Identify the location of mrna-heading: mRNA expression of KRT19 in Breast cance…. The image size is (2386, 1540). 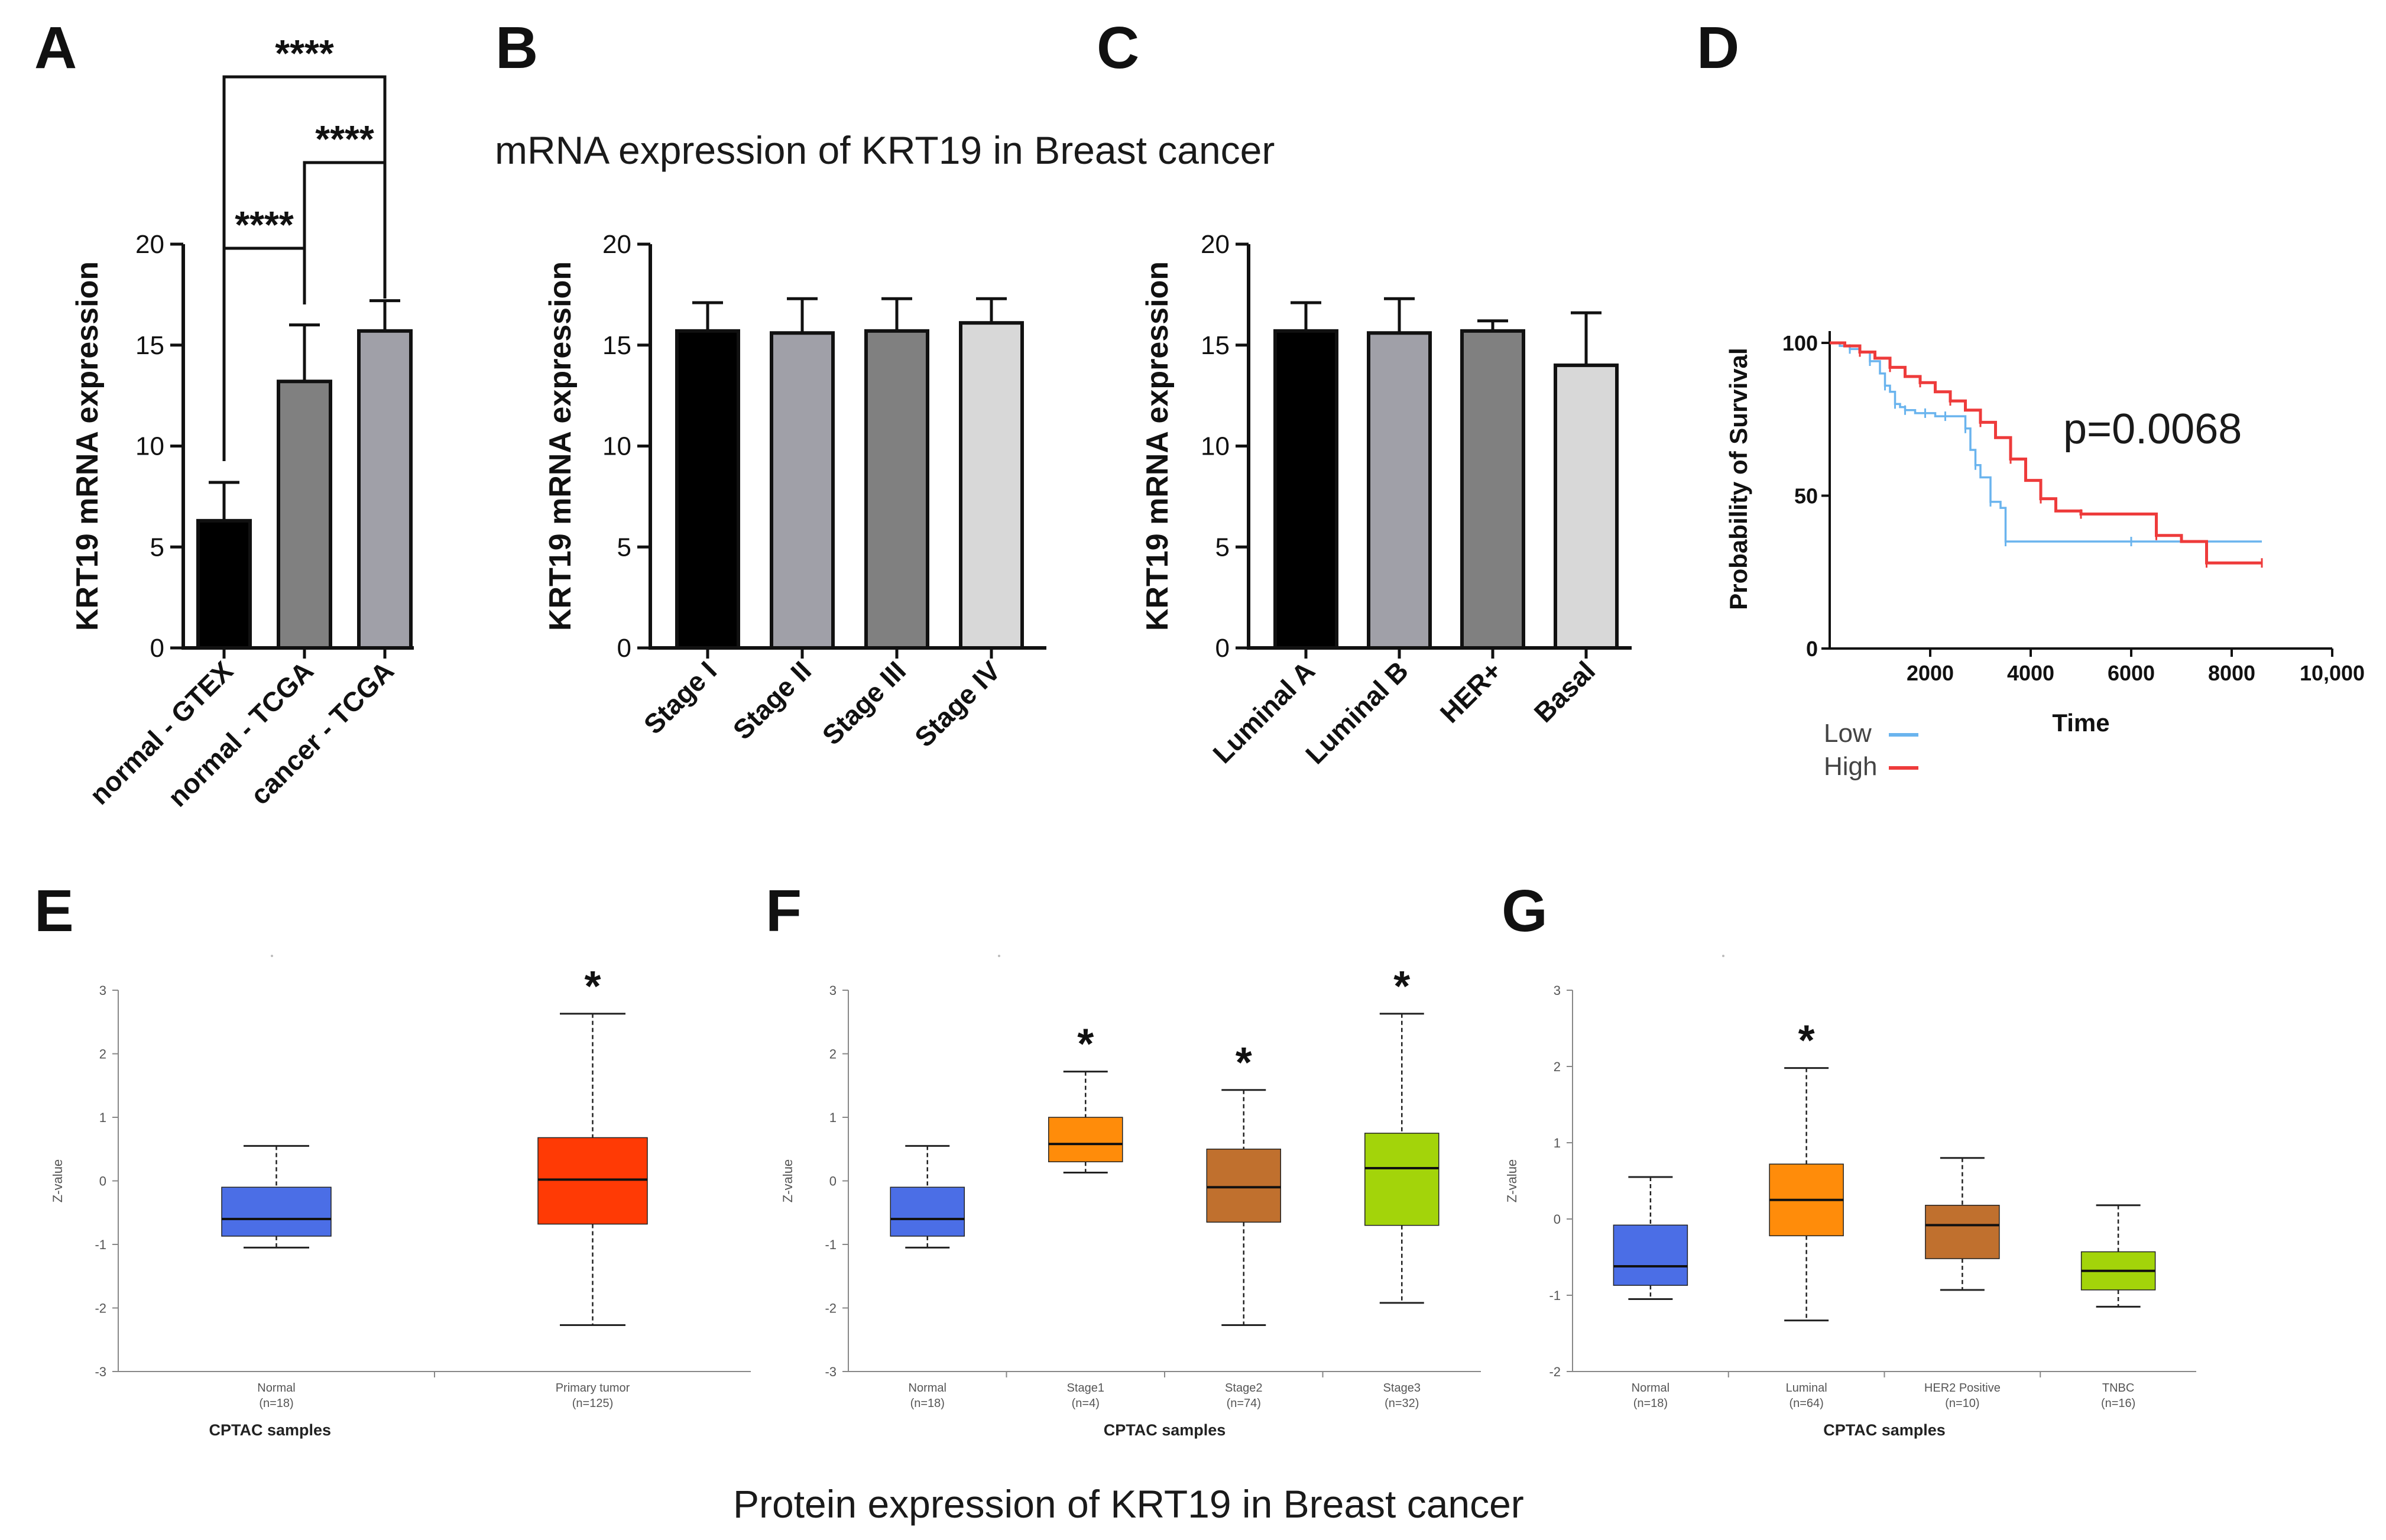
(885, 150).